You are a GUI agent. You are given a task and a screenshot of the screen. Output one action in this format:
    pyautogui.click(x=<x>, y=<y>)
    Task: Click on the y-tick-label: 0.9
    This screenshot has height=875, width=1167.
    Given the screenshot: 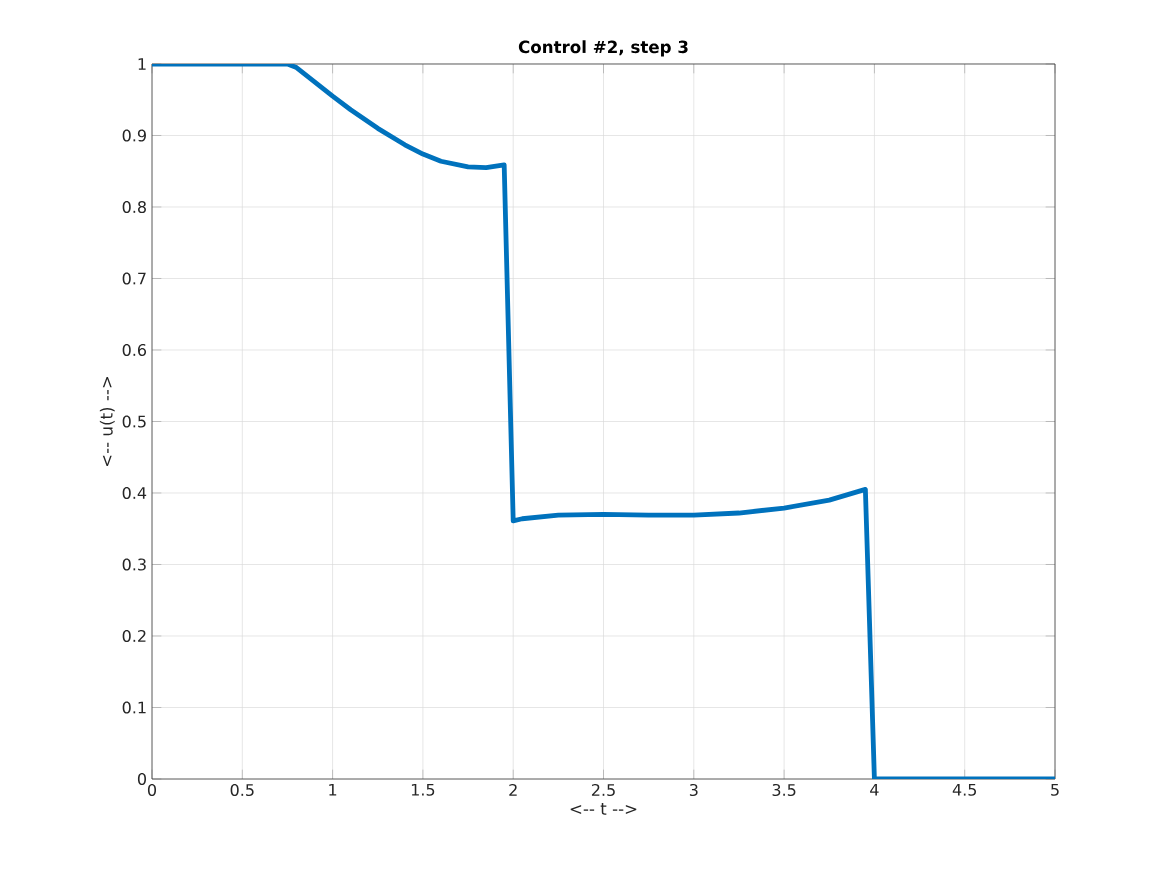 What is the action you would take?
    pyautogui.click(x=134, y=135)
    